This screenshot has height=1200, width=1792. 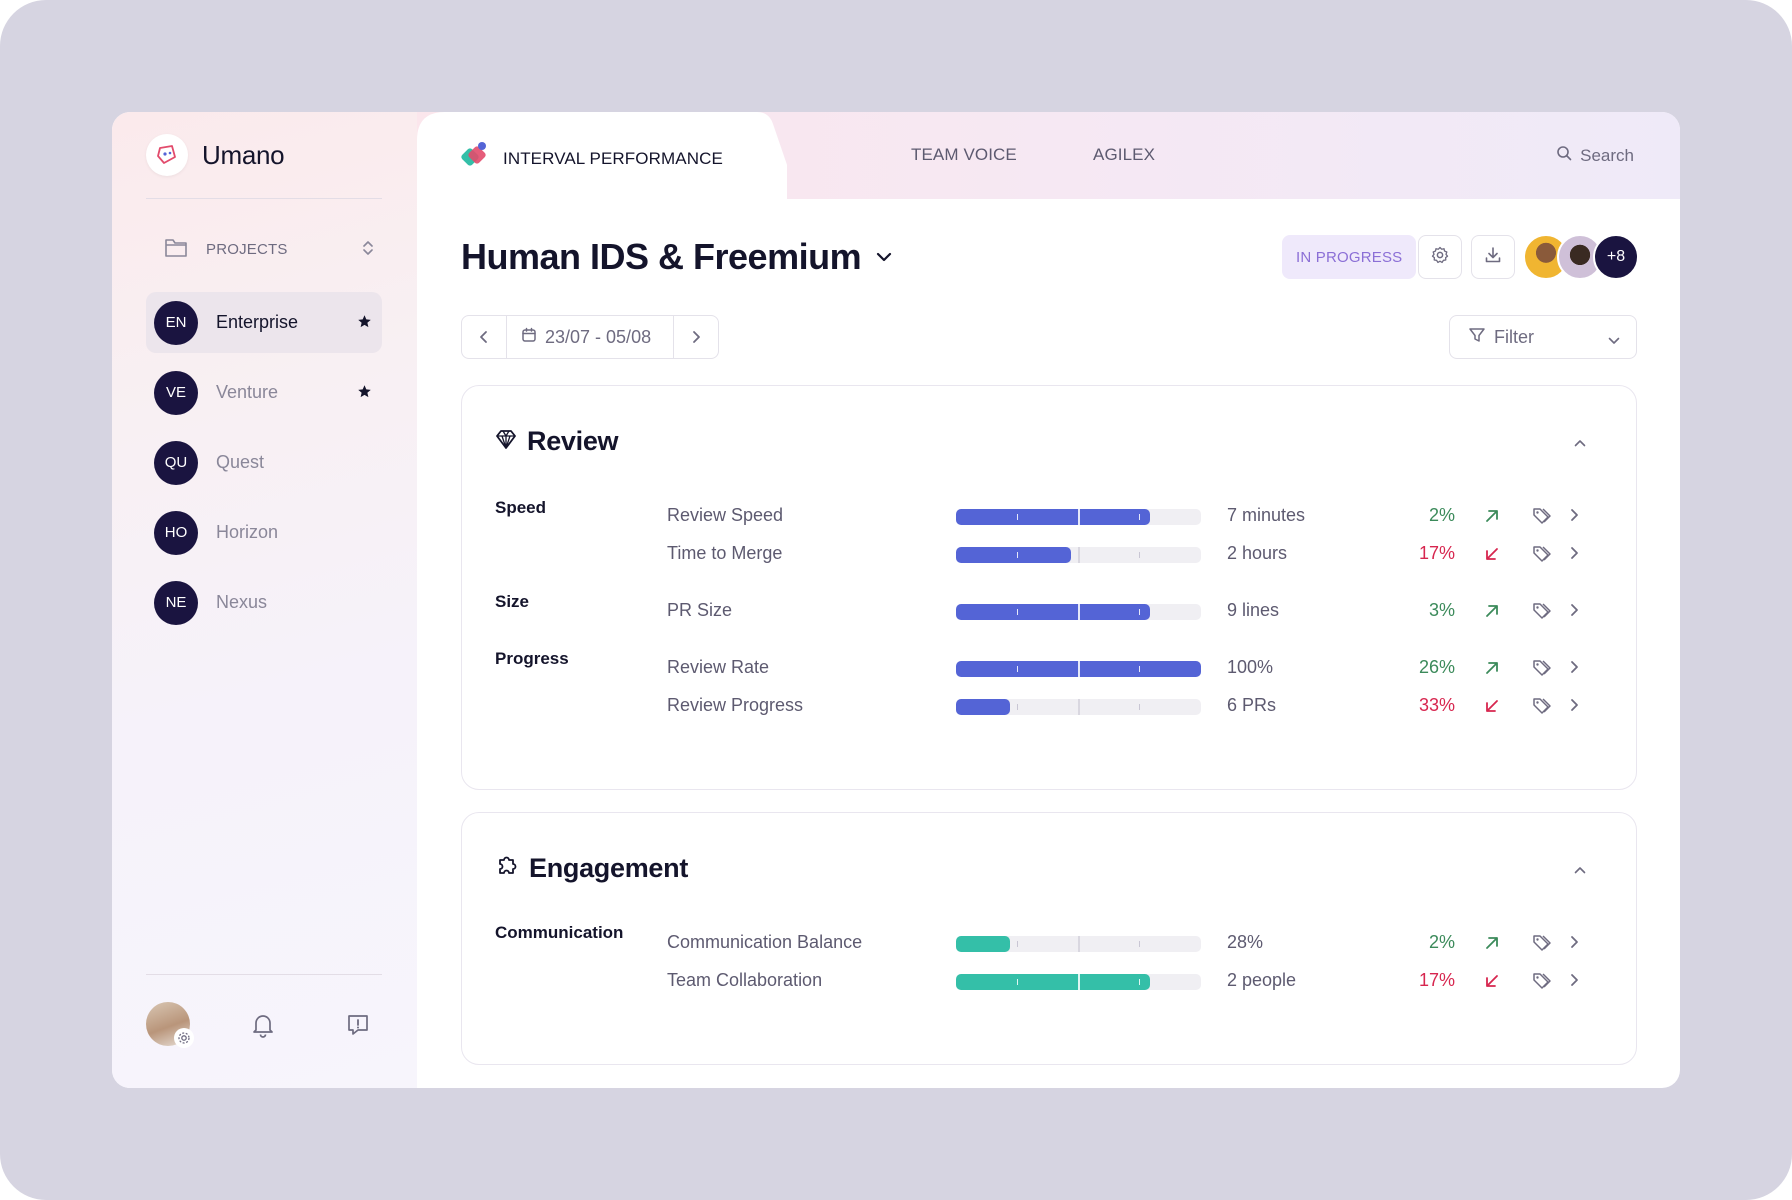 I want to click on sidebar-footer, so click(x=264, y=1025).